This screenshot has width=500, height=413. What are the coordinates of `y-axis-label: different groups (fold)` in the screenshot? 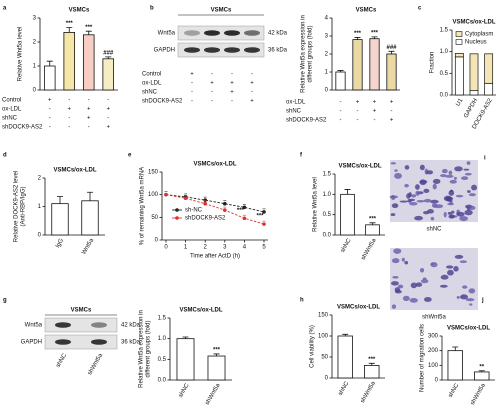 It's located at (311, 54).